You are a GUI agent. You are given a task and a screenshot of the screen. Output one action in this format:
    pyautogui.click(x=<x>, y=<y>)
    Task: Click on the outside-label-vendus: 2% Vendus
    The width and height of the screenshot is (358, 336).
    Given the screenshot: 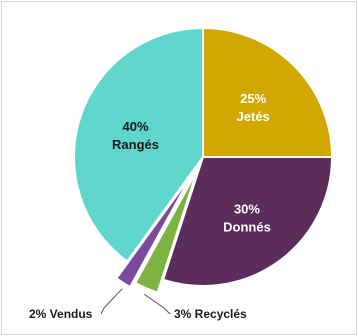 What is the action you would take?
    pyautogui.click(x=61, y=314)
    